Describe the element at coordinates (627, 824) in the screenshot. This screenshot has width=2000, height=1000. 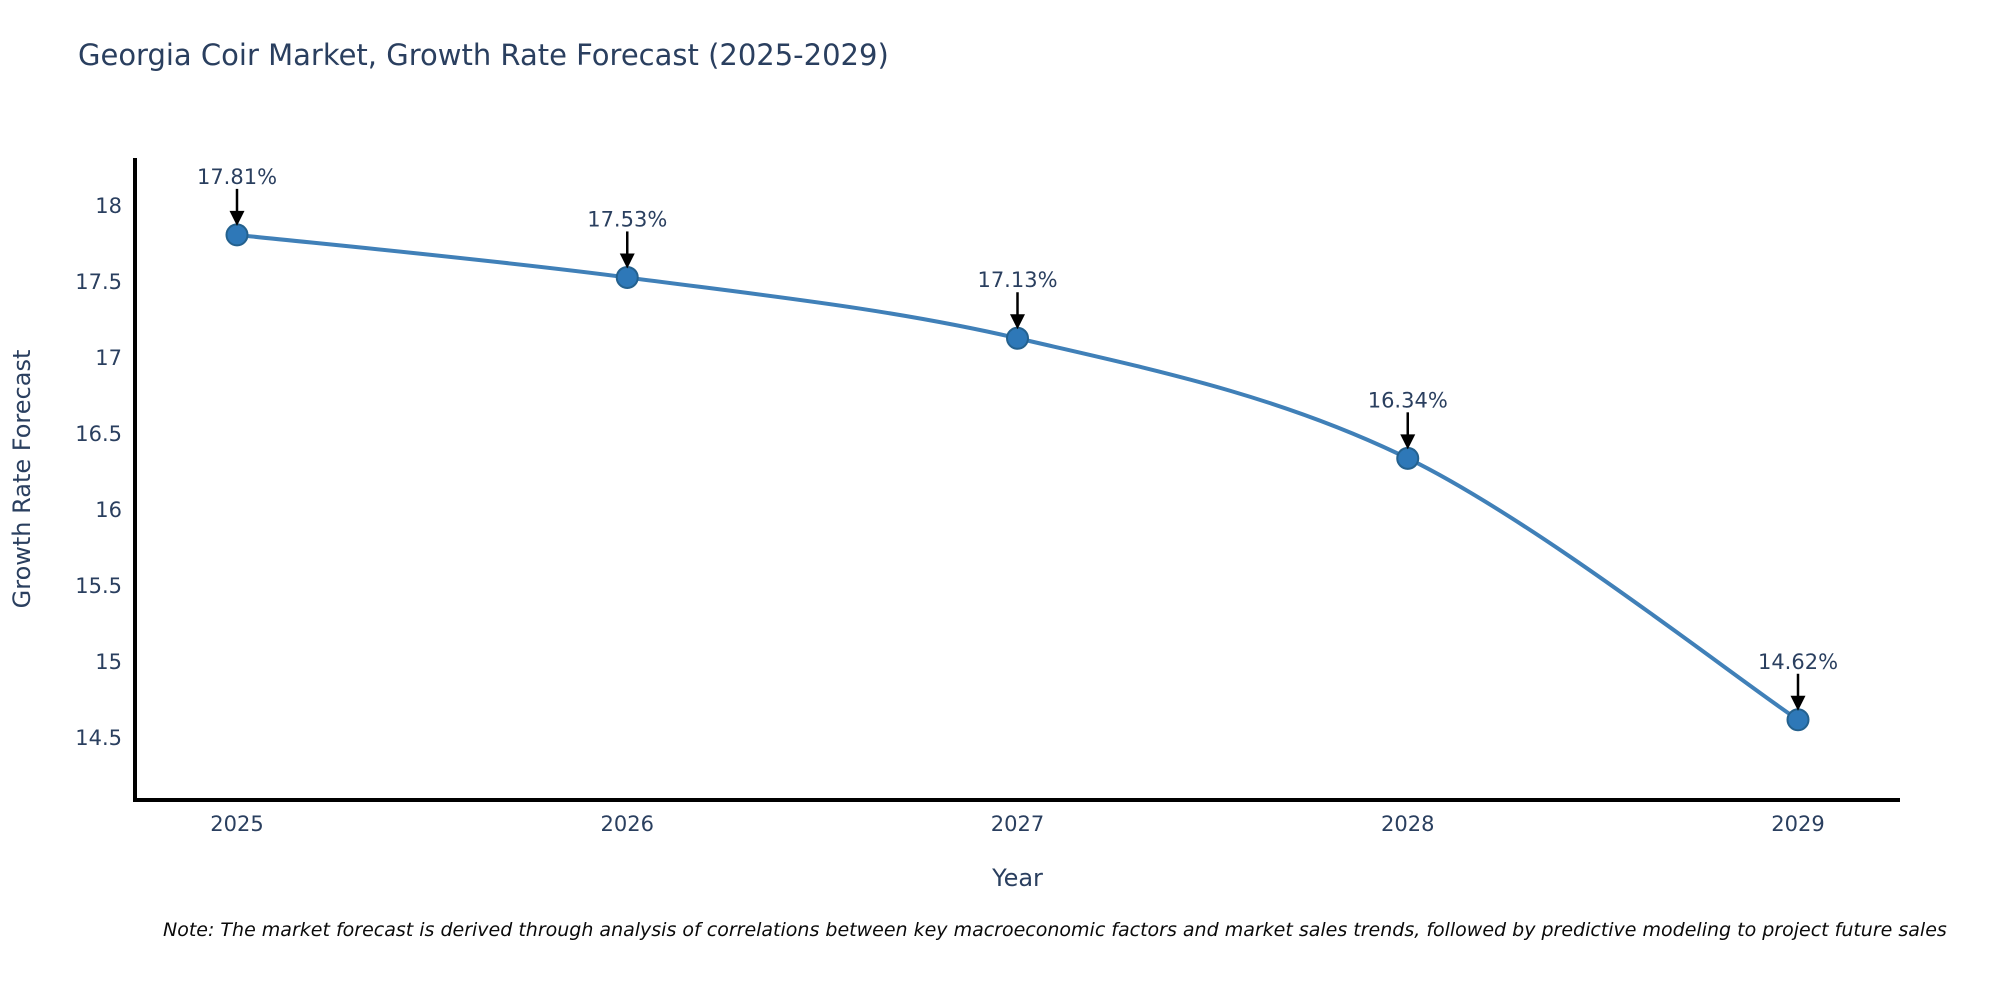
I see `x-tick-label: 2026` at that location.